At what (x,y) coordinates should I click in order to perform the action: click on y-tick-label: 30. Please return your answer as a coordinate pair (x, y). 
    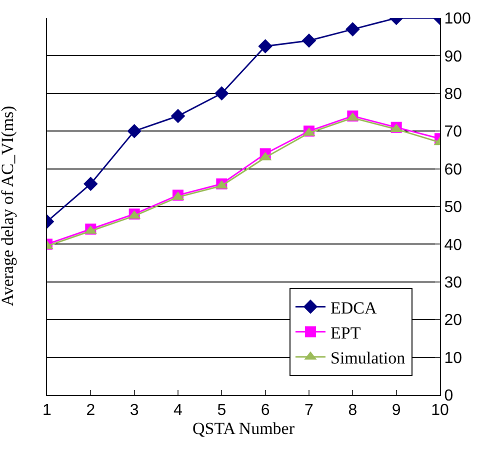
    Looking at the image, I should click on (453, 283).